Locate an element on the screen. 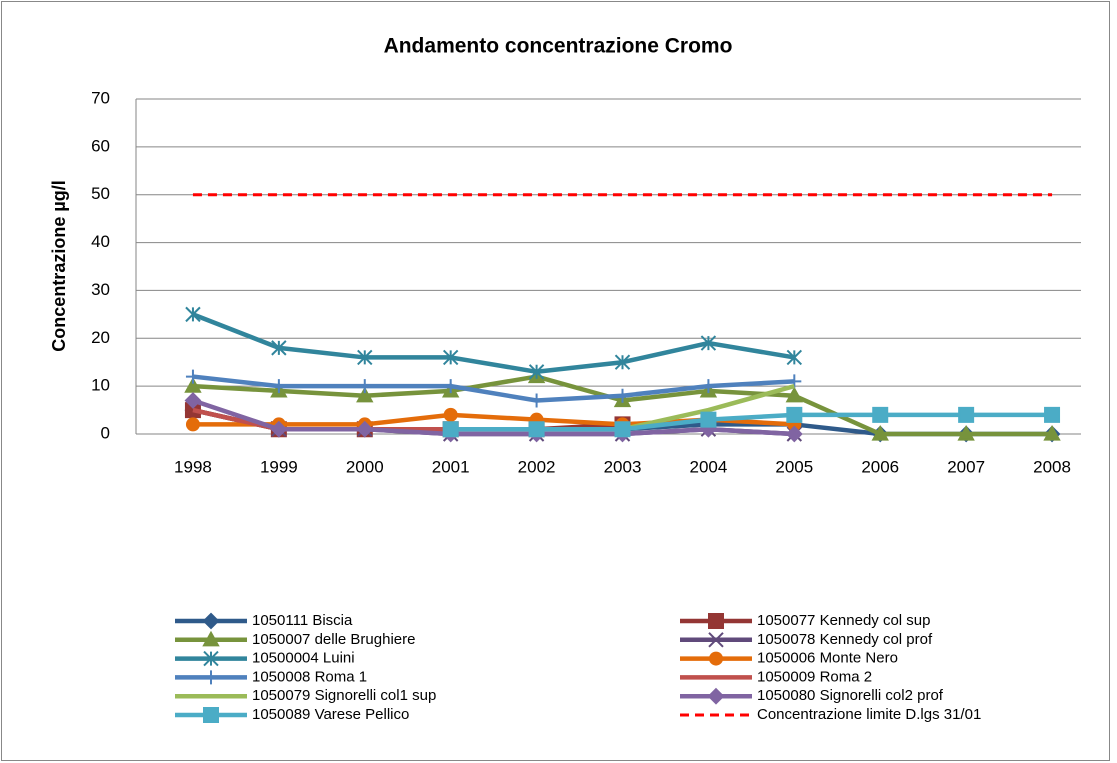 Image resolution: width=1117 pixels, height=763 pixels. legend-label: 1050079 Signorelli col1 sup is located at coordinates (344, 695).